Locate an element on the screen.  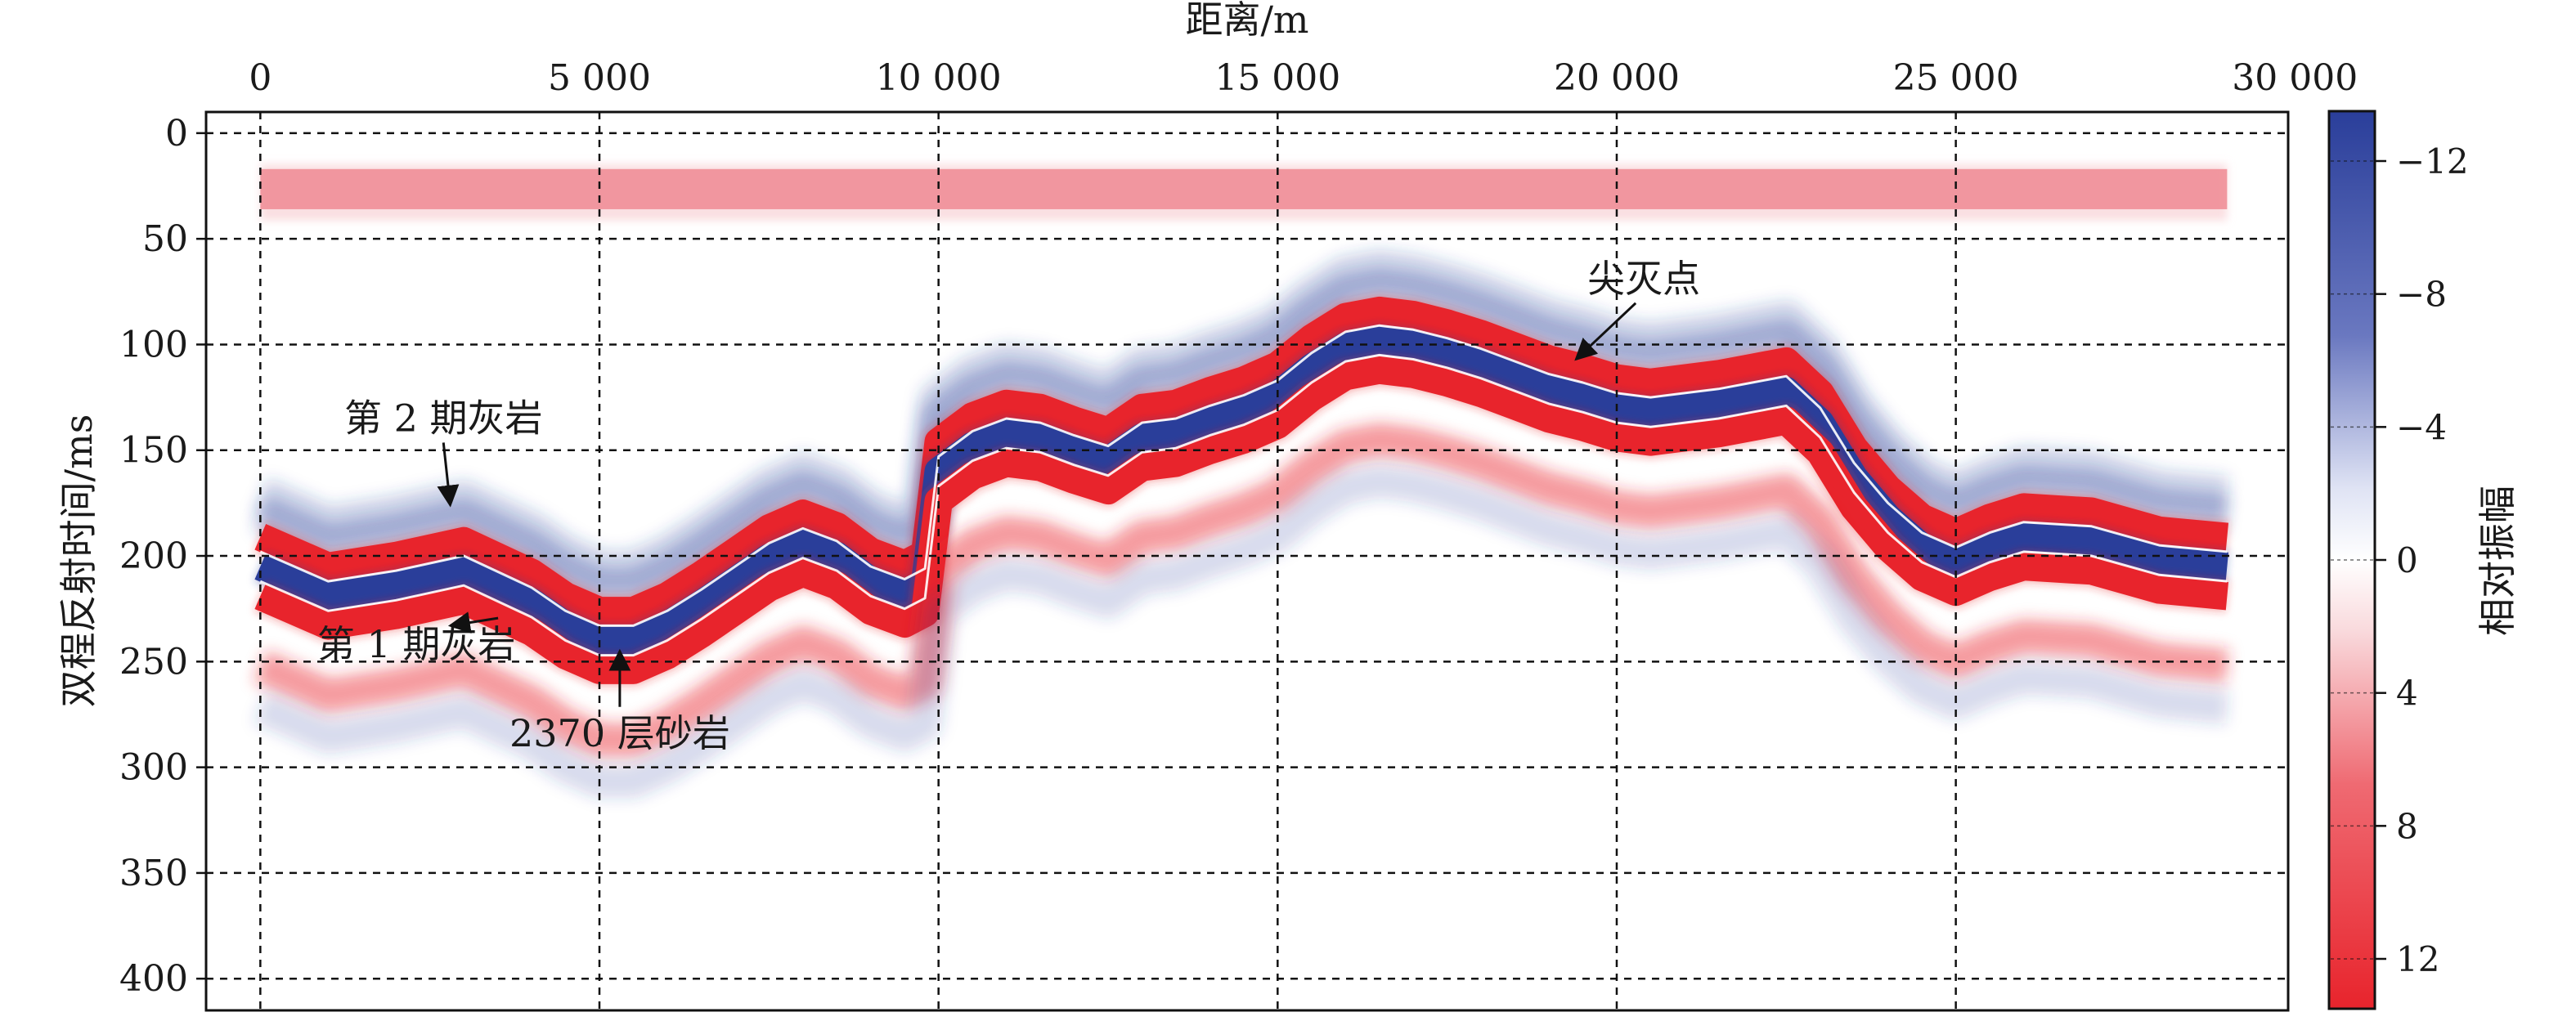
colorbar-tick-label: −8 is located at coordinates (2421, 295).